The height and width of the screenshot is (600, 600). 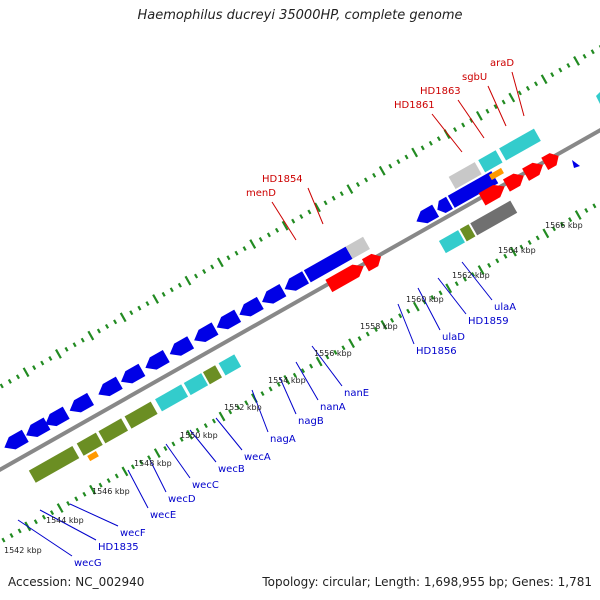 I want to click on tick-label: 1546 kbp, so click(x=111, y=491).